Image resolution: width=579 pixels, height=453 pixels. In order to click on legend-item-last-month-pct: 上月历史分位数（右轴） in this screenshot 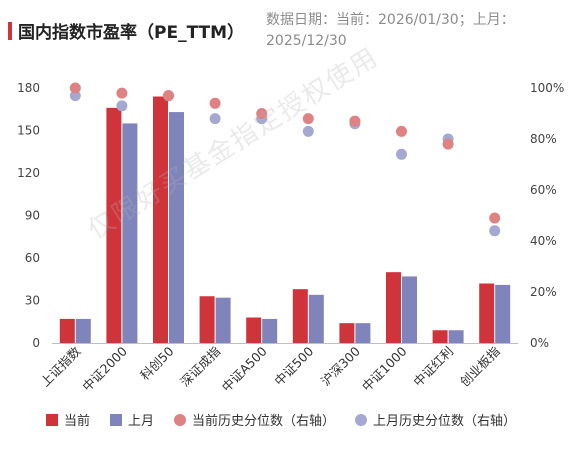, I will do `click(435, 419)`.